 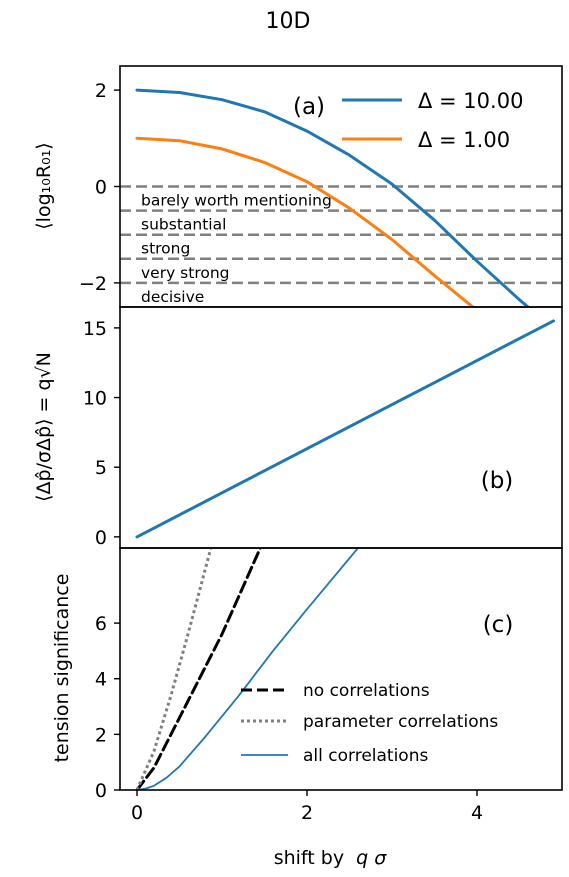 I want to click on x-tick-label: 0, so click(x=137, y=813).